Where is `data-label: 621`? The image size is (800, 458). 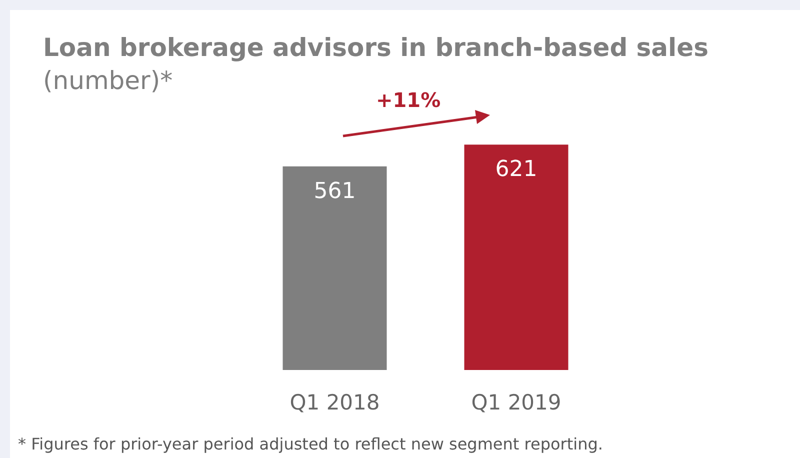 data-label: 621 is located at coordinates (516, 169).